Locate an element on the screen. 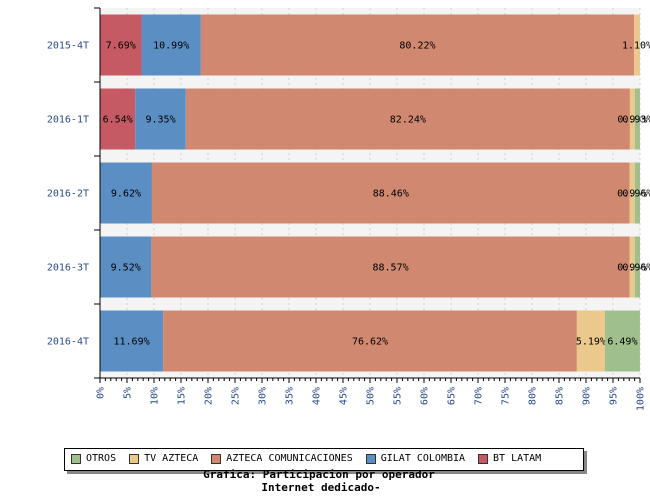 The width and height of the screenshot is (650, 500). legend-item: OTROS is located at coordinates (93, 458).